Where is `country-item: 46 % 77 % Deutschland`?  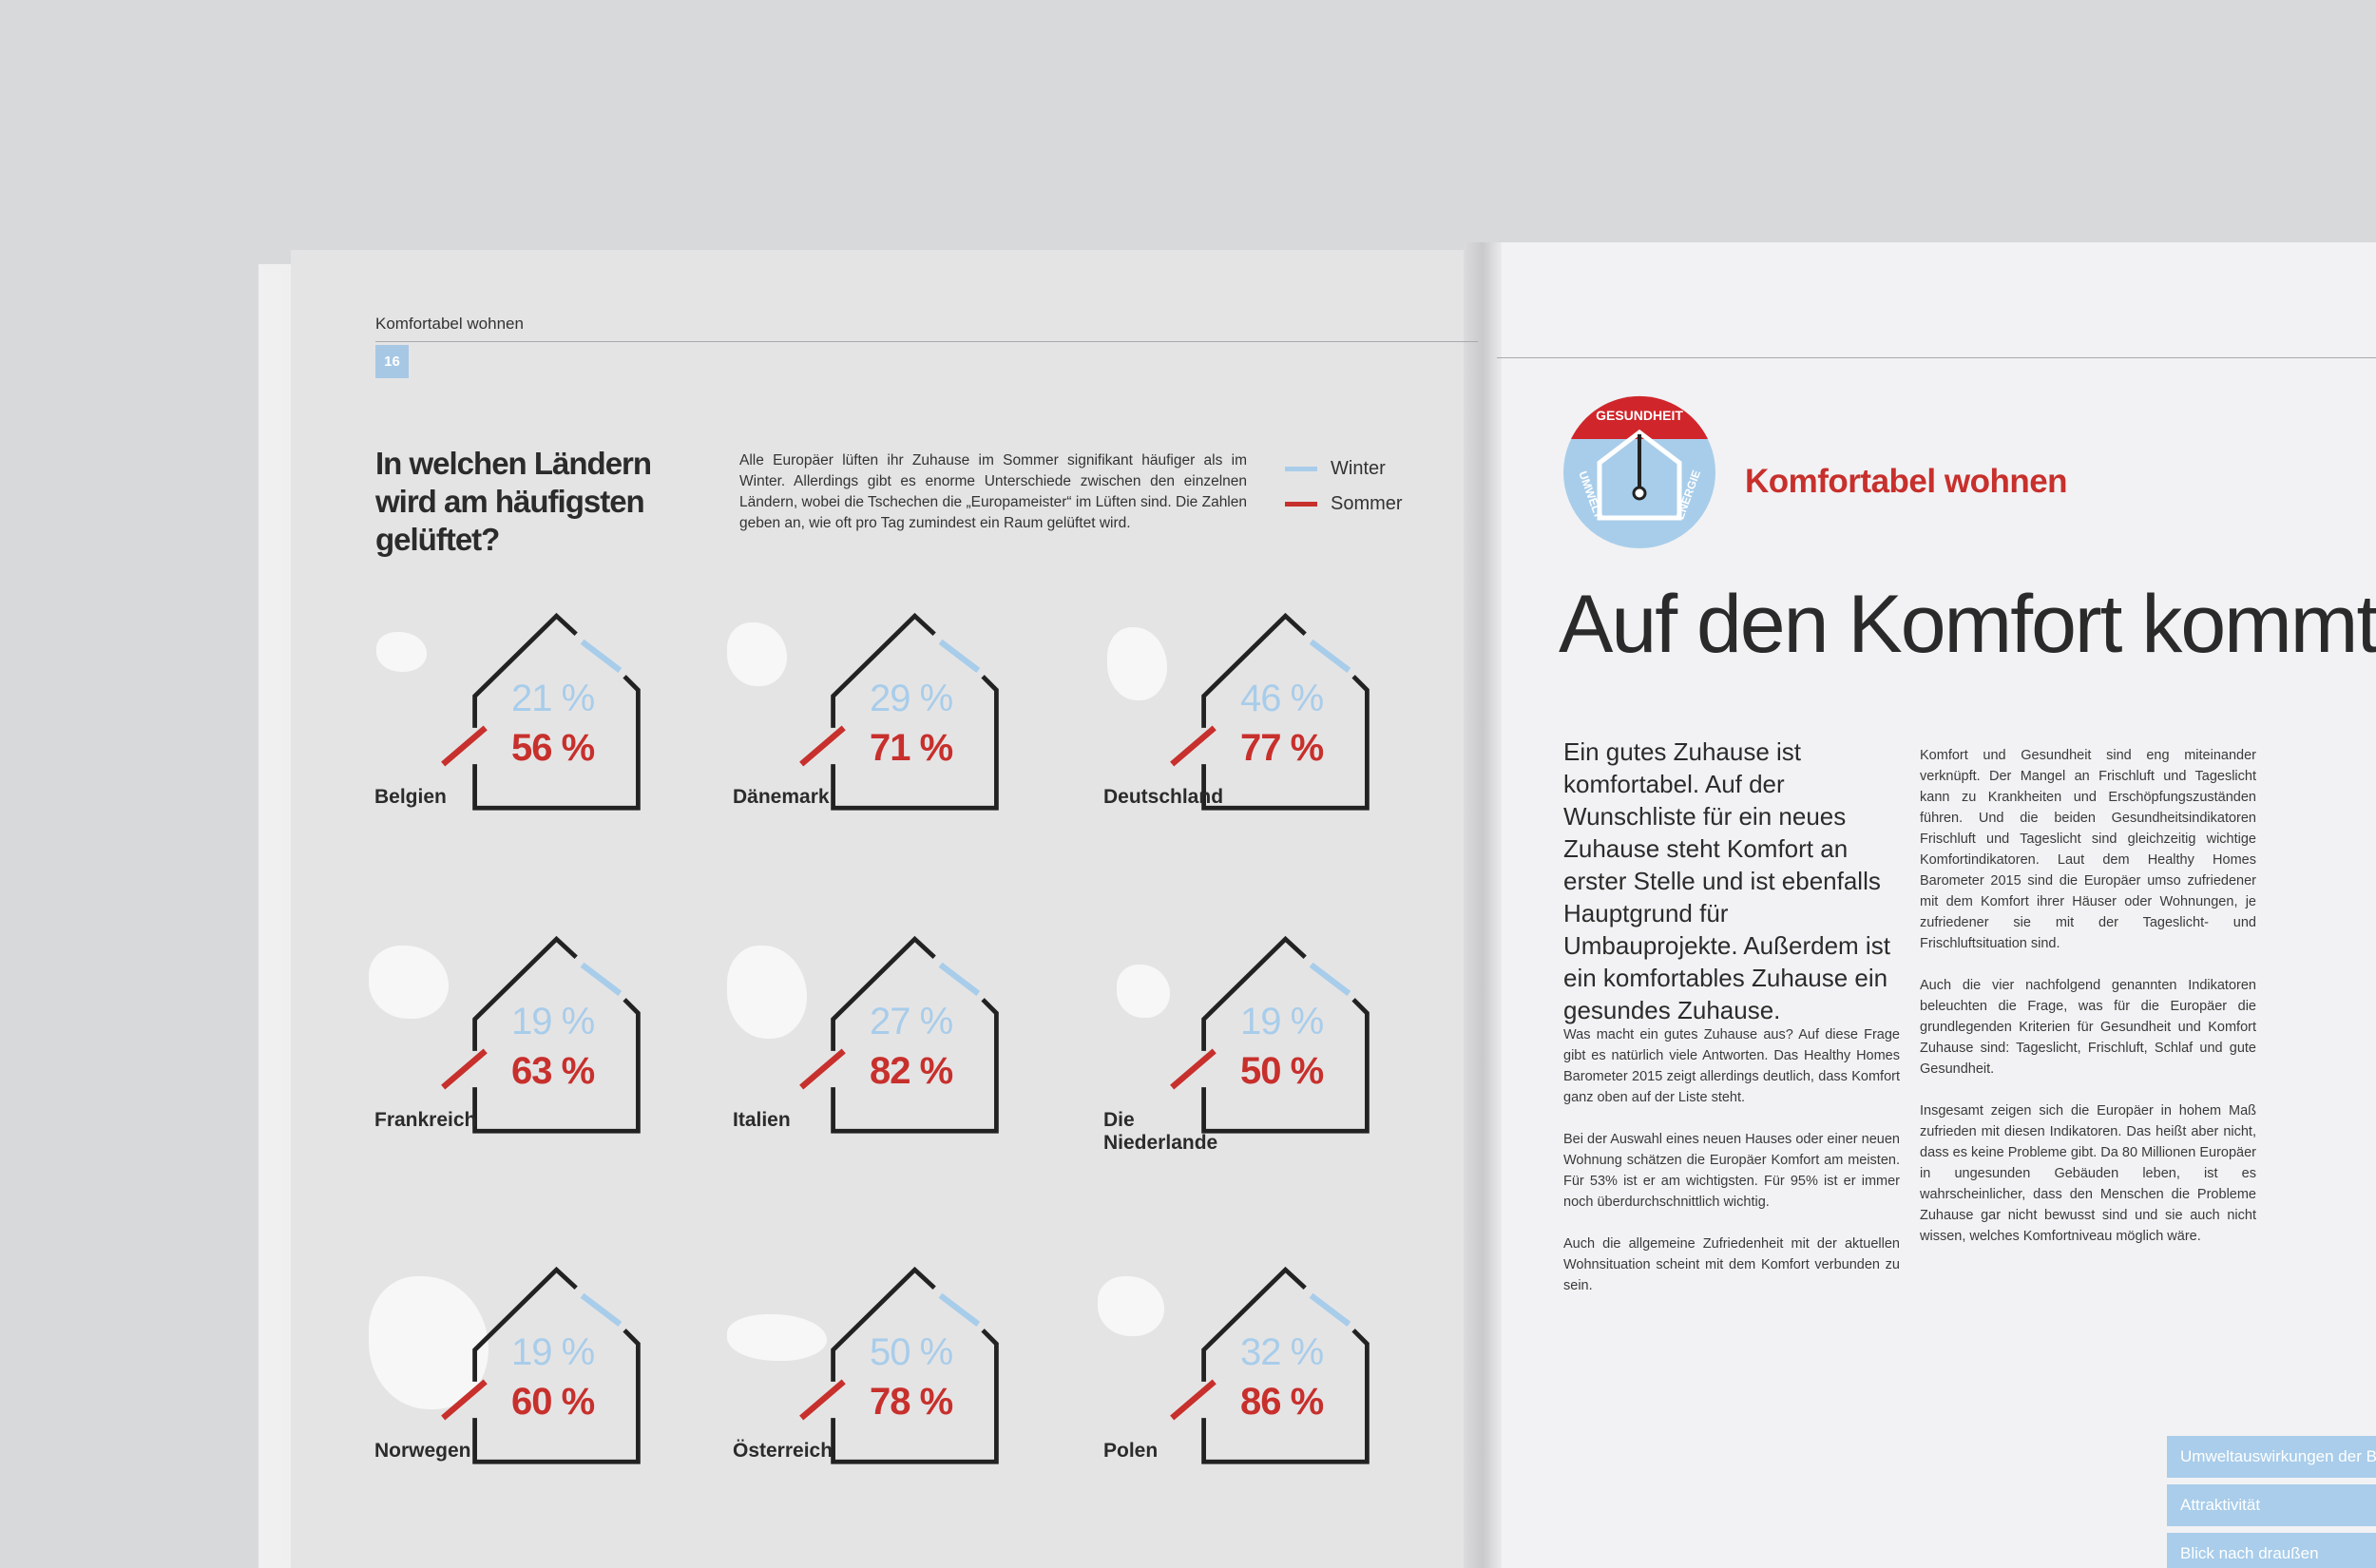
country-item: 46 % 77 % Deutschland is located at coordinates (1278, 722).